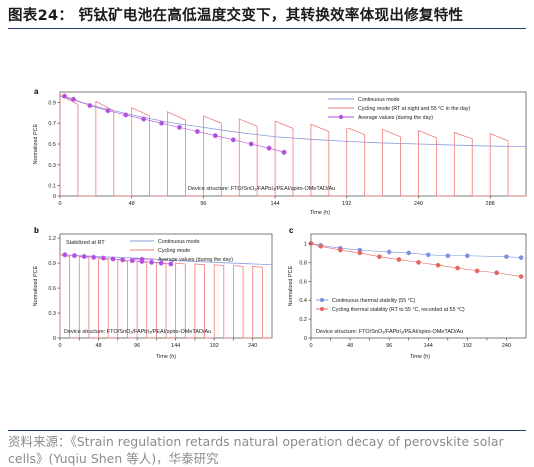 This screenshot has height=467, width=534. Describe the element at coordinates (52, 145) in the screenshot. I see `panel-a-ytick-label: 0.5` at that location.